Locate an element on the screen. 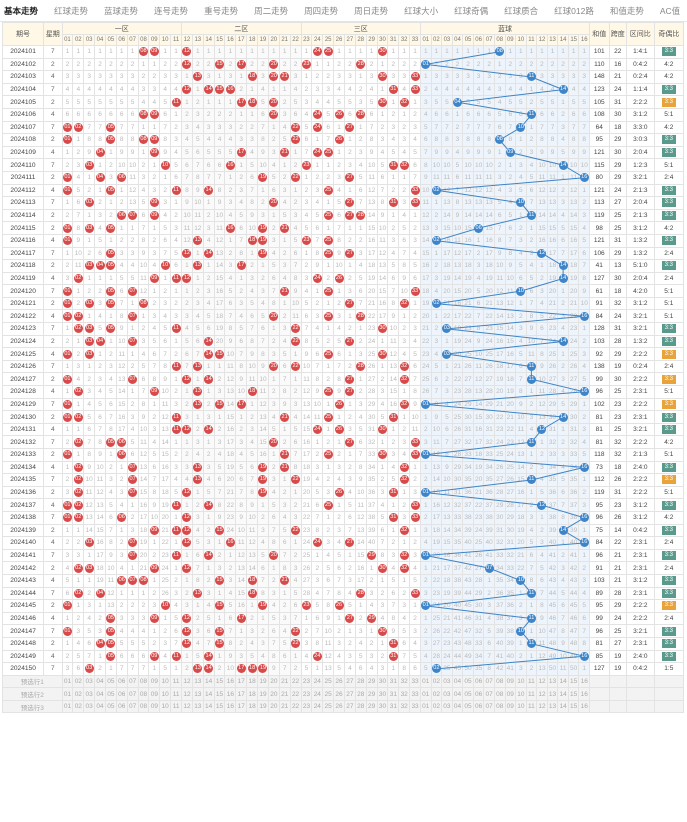 This screenshot has width=687, height=822. preset-blue-select: 14 is located at coordinates (563, 694).